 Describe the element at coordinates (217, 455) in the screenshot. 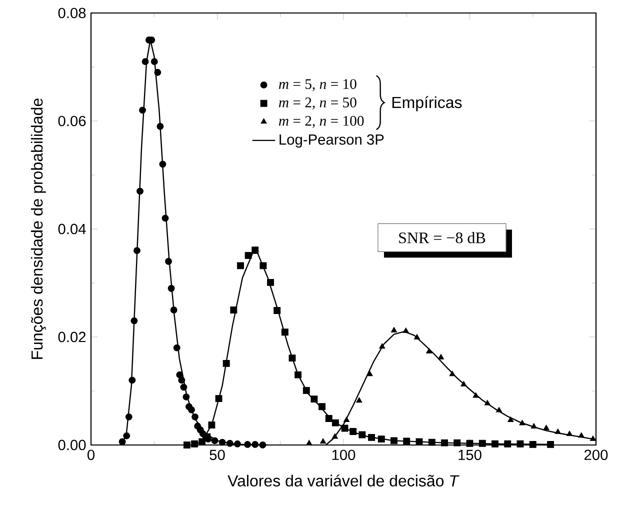

I see `x-tick-label: 50` at that location.